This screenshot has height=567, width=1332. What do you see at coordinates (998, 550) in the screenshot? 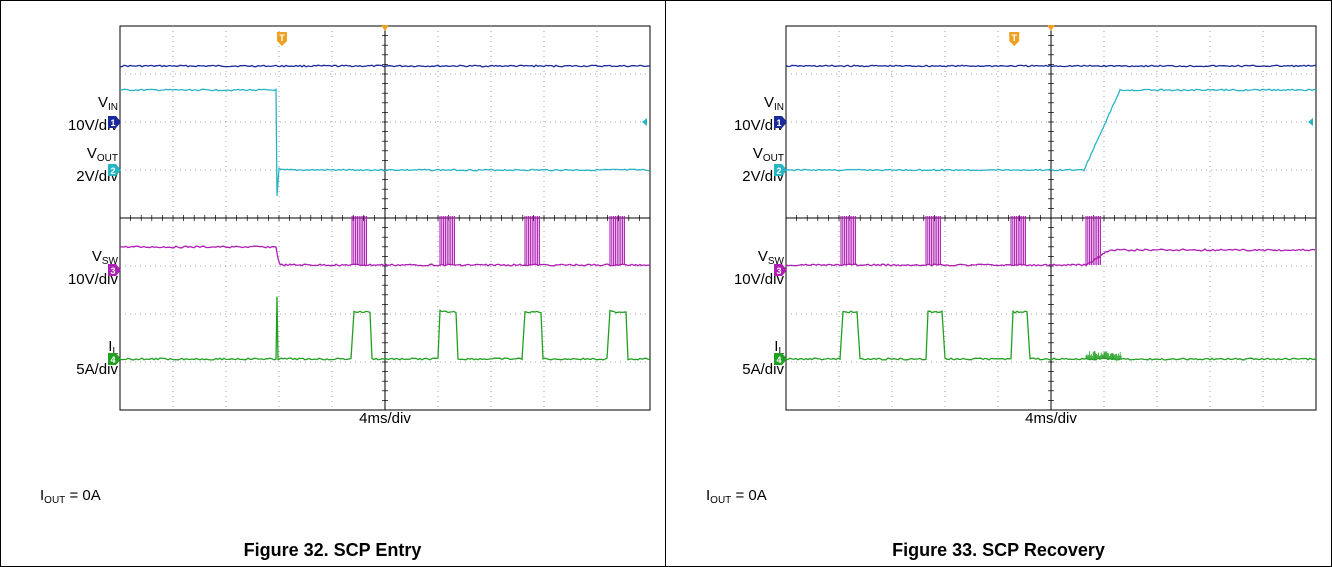
I see `figure-caption: Figure 33. SCP Recovery` at bounding box center [998, 550].